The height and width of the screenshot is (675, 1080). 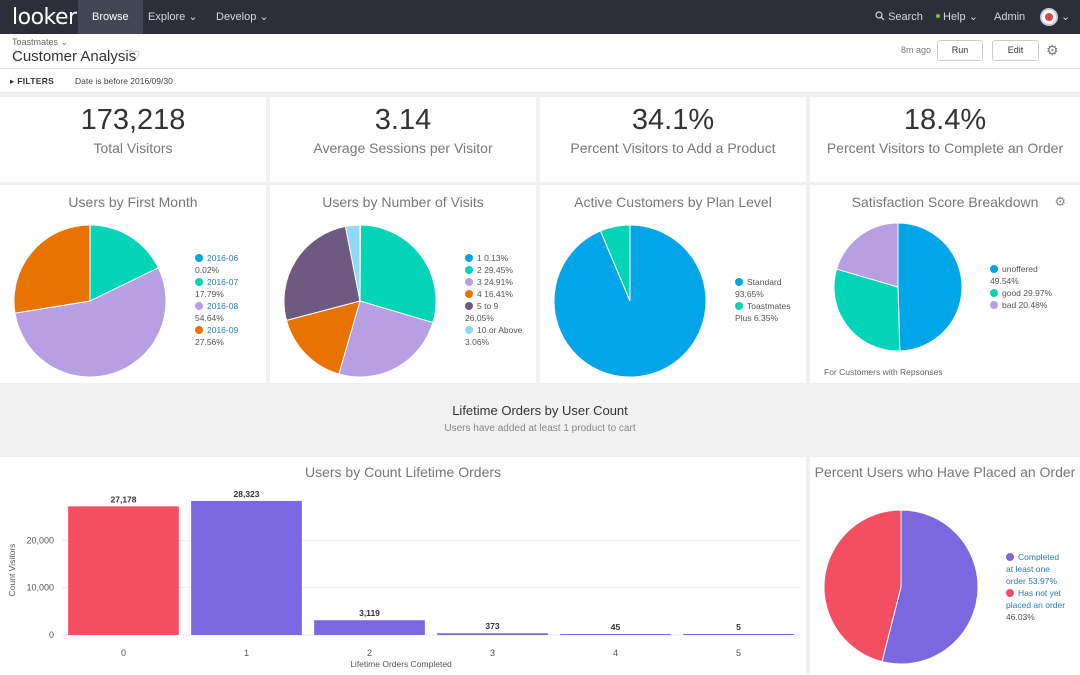 I want to click on legend-item: 2016-08, so click(x=216, y=306).